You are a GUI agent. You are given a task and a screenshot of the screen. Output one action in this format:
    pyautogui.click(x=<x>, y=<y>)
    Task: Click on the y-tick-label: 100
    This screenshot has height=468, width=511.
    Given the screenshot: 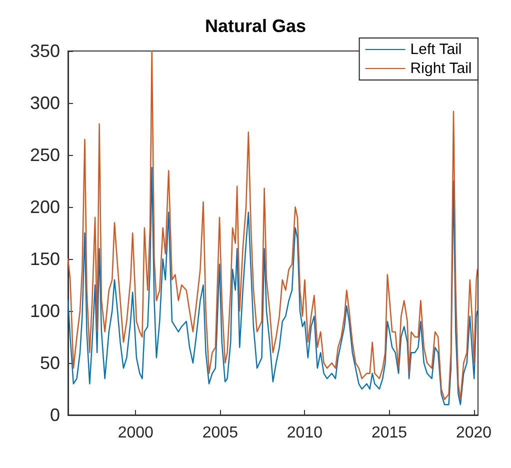 What is the action you would take?
    pyautogui.click(x=45, y=311)
    